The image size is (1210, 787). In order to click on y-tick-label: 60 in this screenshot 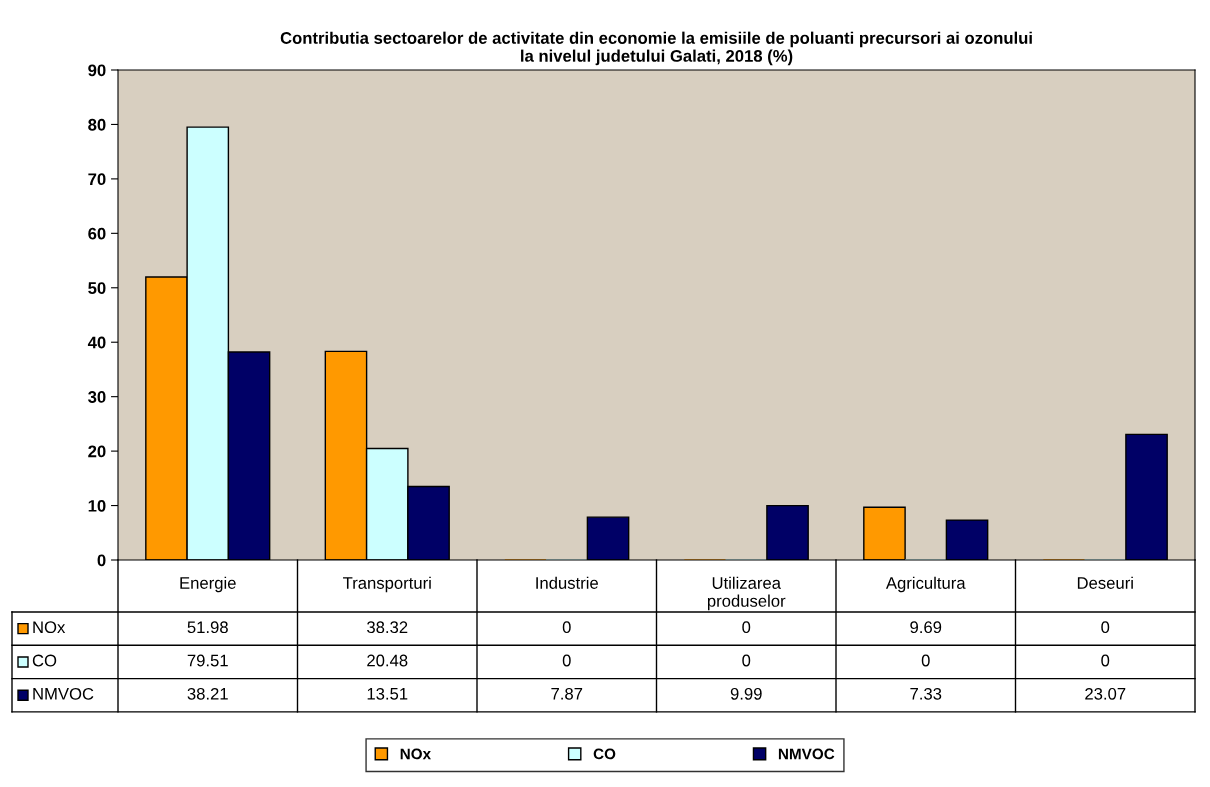, I will do `click(97, 233)`.